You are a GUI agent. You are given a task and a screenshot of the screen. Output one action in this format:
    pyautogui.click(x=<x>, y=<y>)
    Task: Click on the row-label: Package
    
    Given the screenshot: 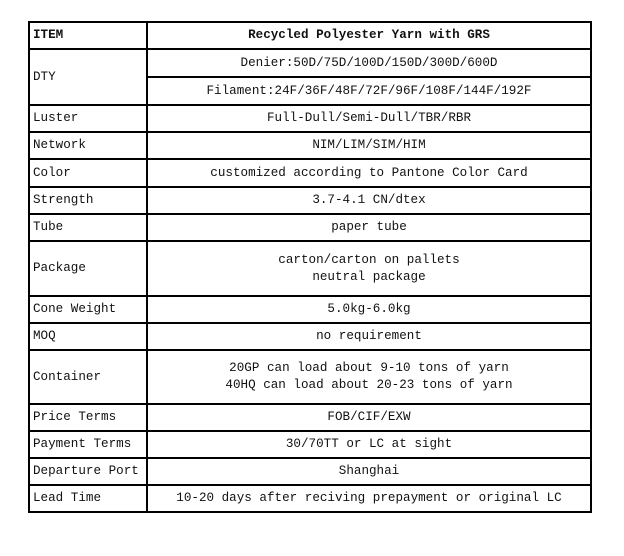 What is the action you would take?
    pyautogui.click(x=88, y=268)
    